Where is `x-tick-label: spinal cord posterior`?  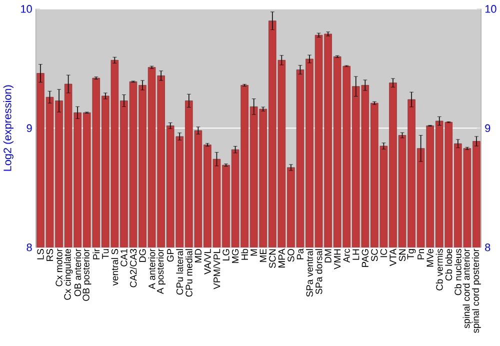 x-tick-label: spinal cord posterior is located at coordinates (476, 290).